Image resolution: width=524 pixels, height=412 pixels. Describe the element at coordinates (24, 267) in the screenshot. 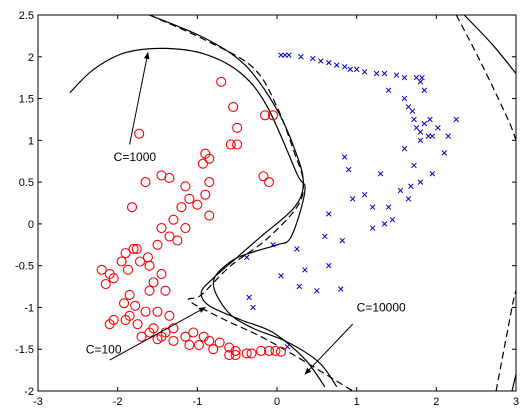

I see `y-tick-label: -0.5` at that location.